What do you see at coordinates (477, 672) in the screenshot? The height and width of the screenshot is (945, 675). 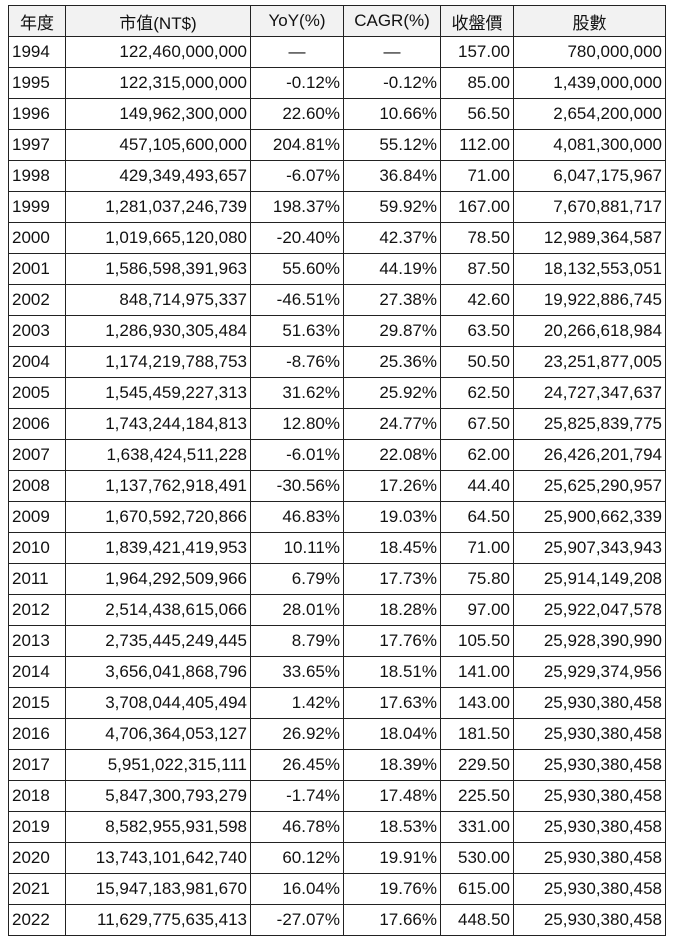 I see `table-cell: 141.00` at bounding box center [477, 672].